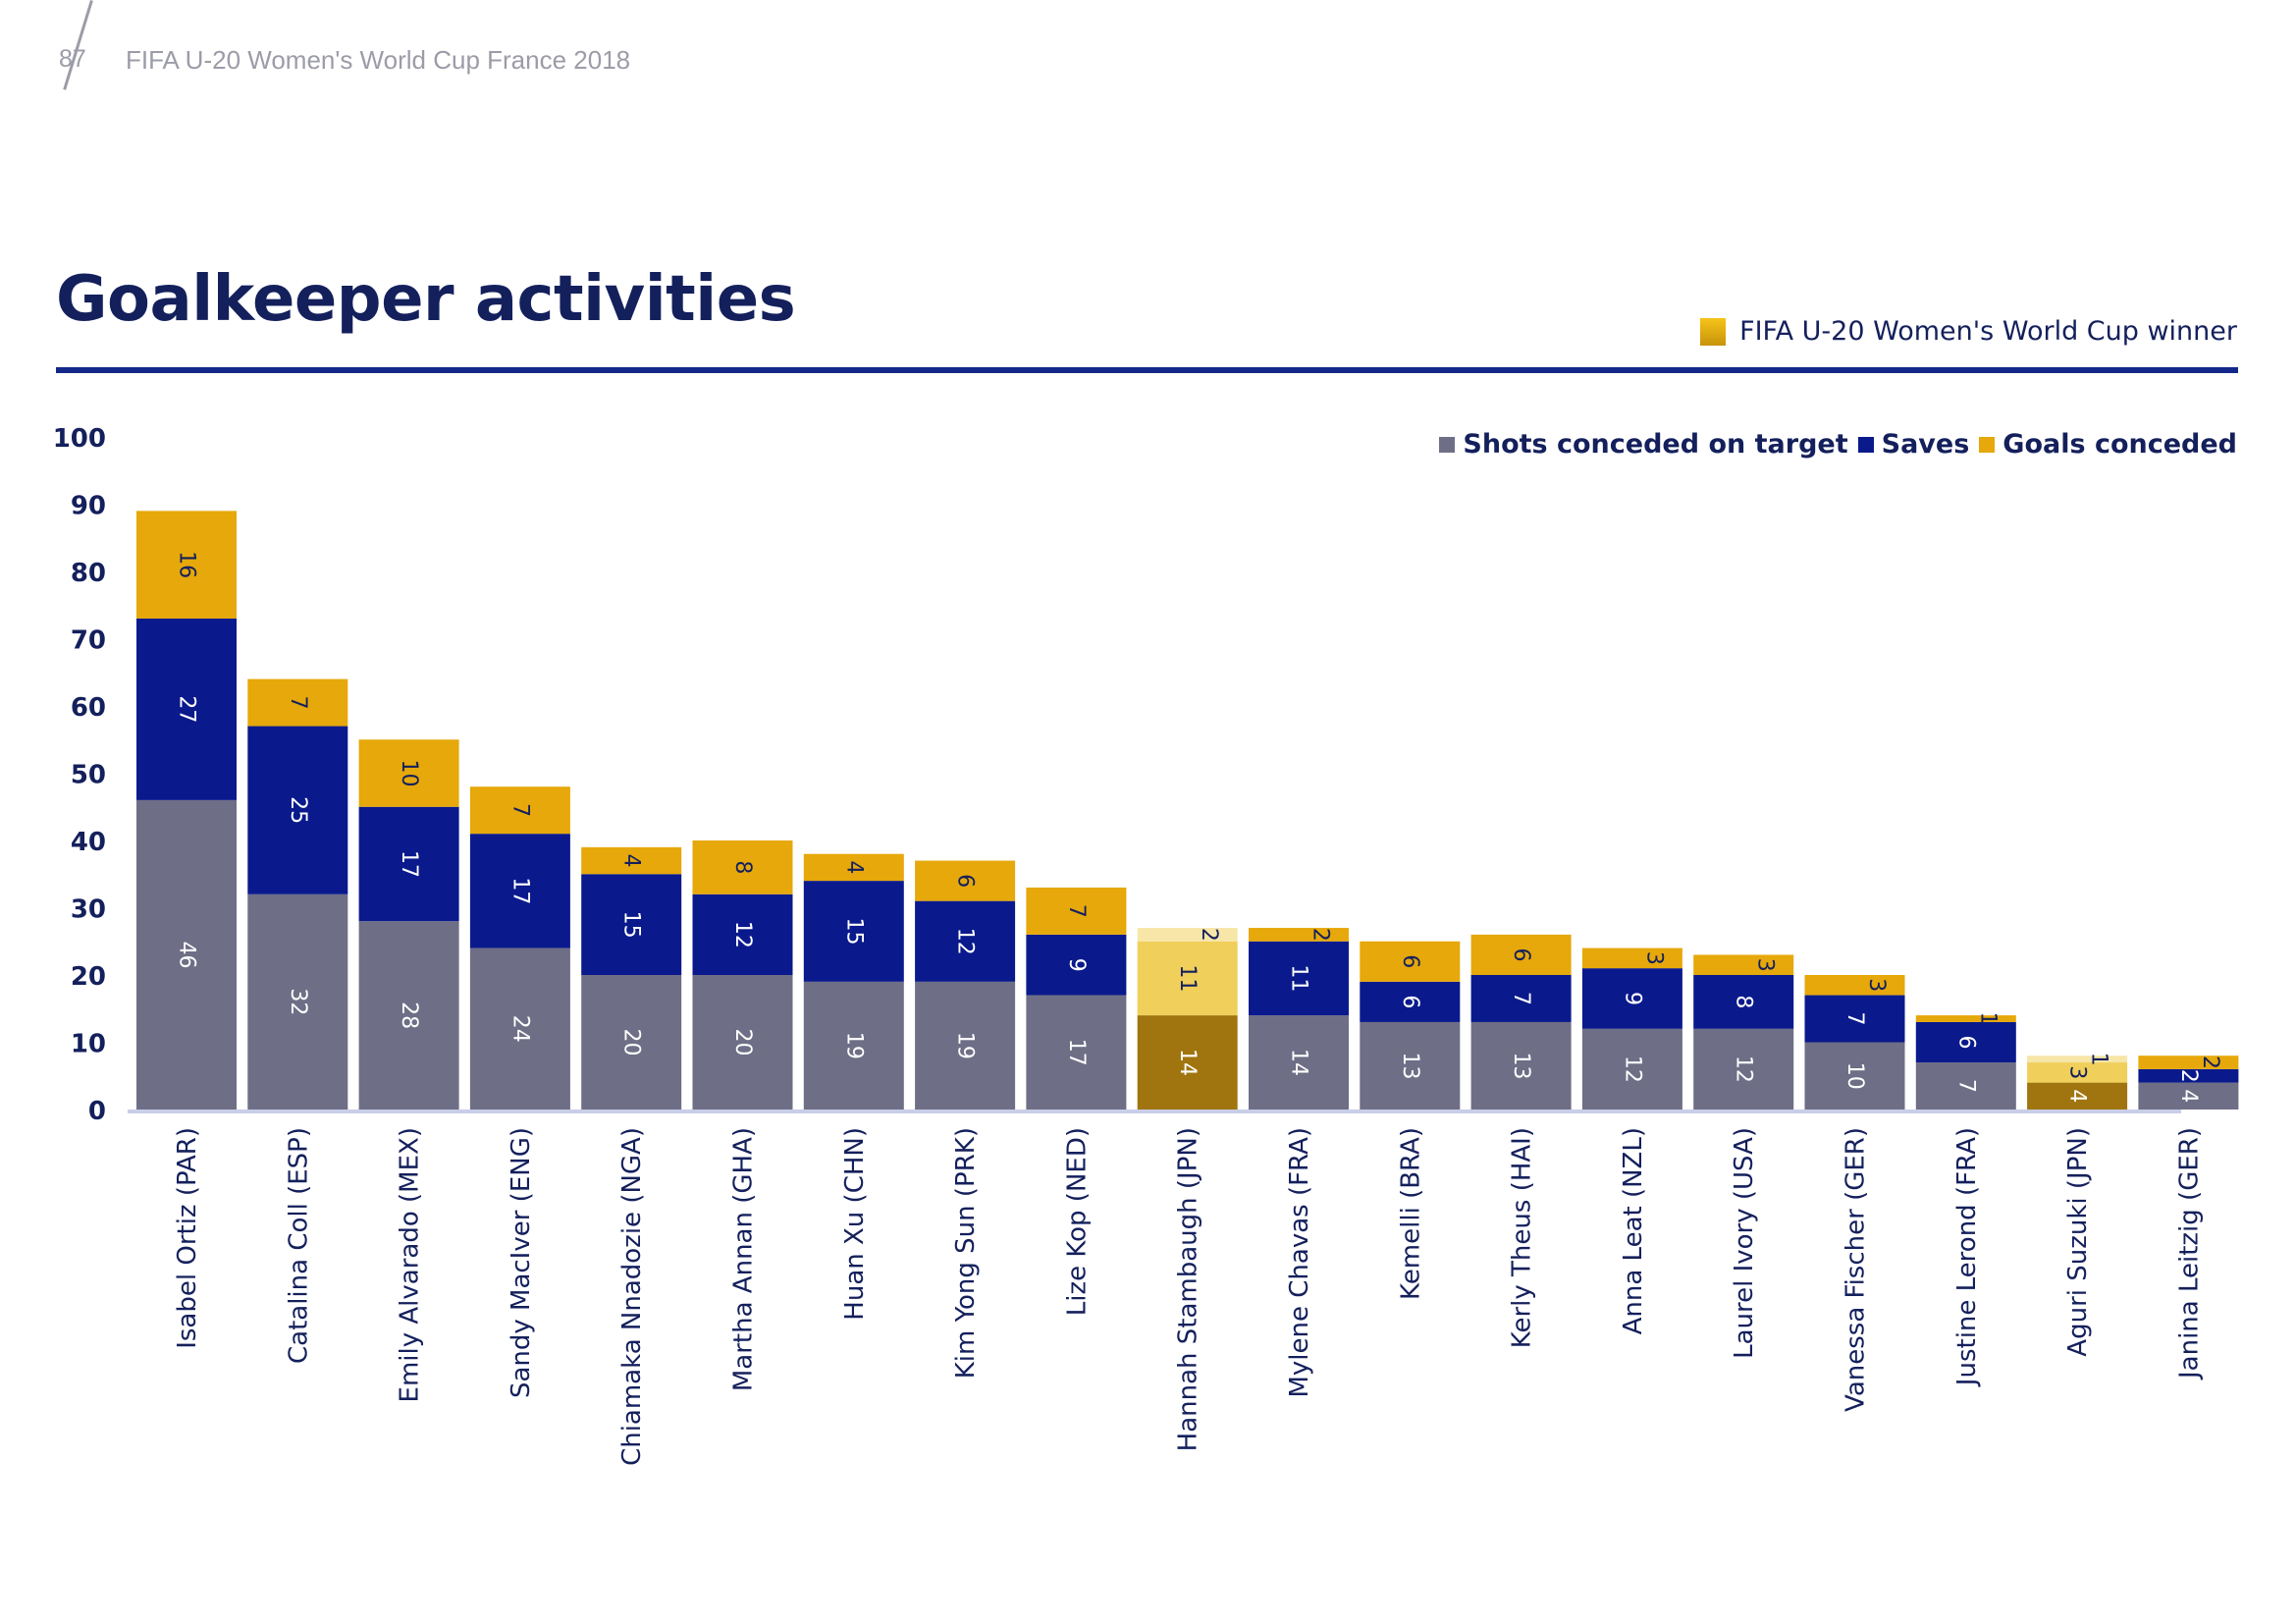 The width and height of the screenshot is (2296, 1624). What do you see at coordinates (1522, 1237) in the screenshot?
I see `category-label: Kerly Theus (HAI)` at bounding box center [1522, 1237].